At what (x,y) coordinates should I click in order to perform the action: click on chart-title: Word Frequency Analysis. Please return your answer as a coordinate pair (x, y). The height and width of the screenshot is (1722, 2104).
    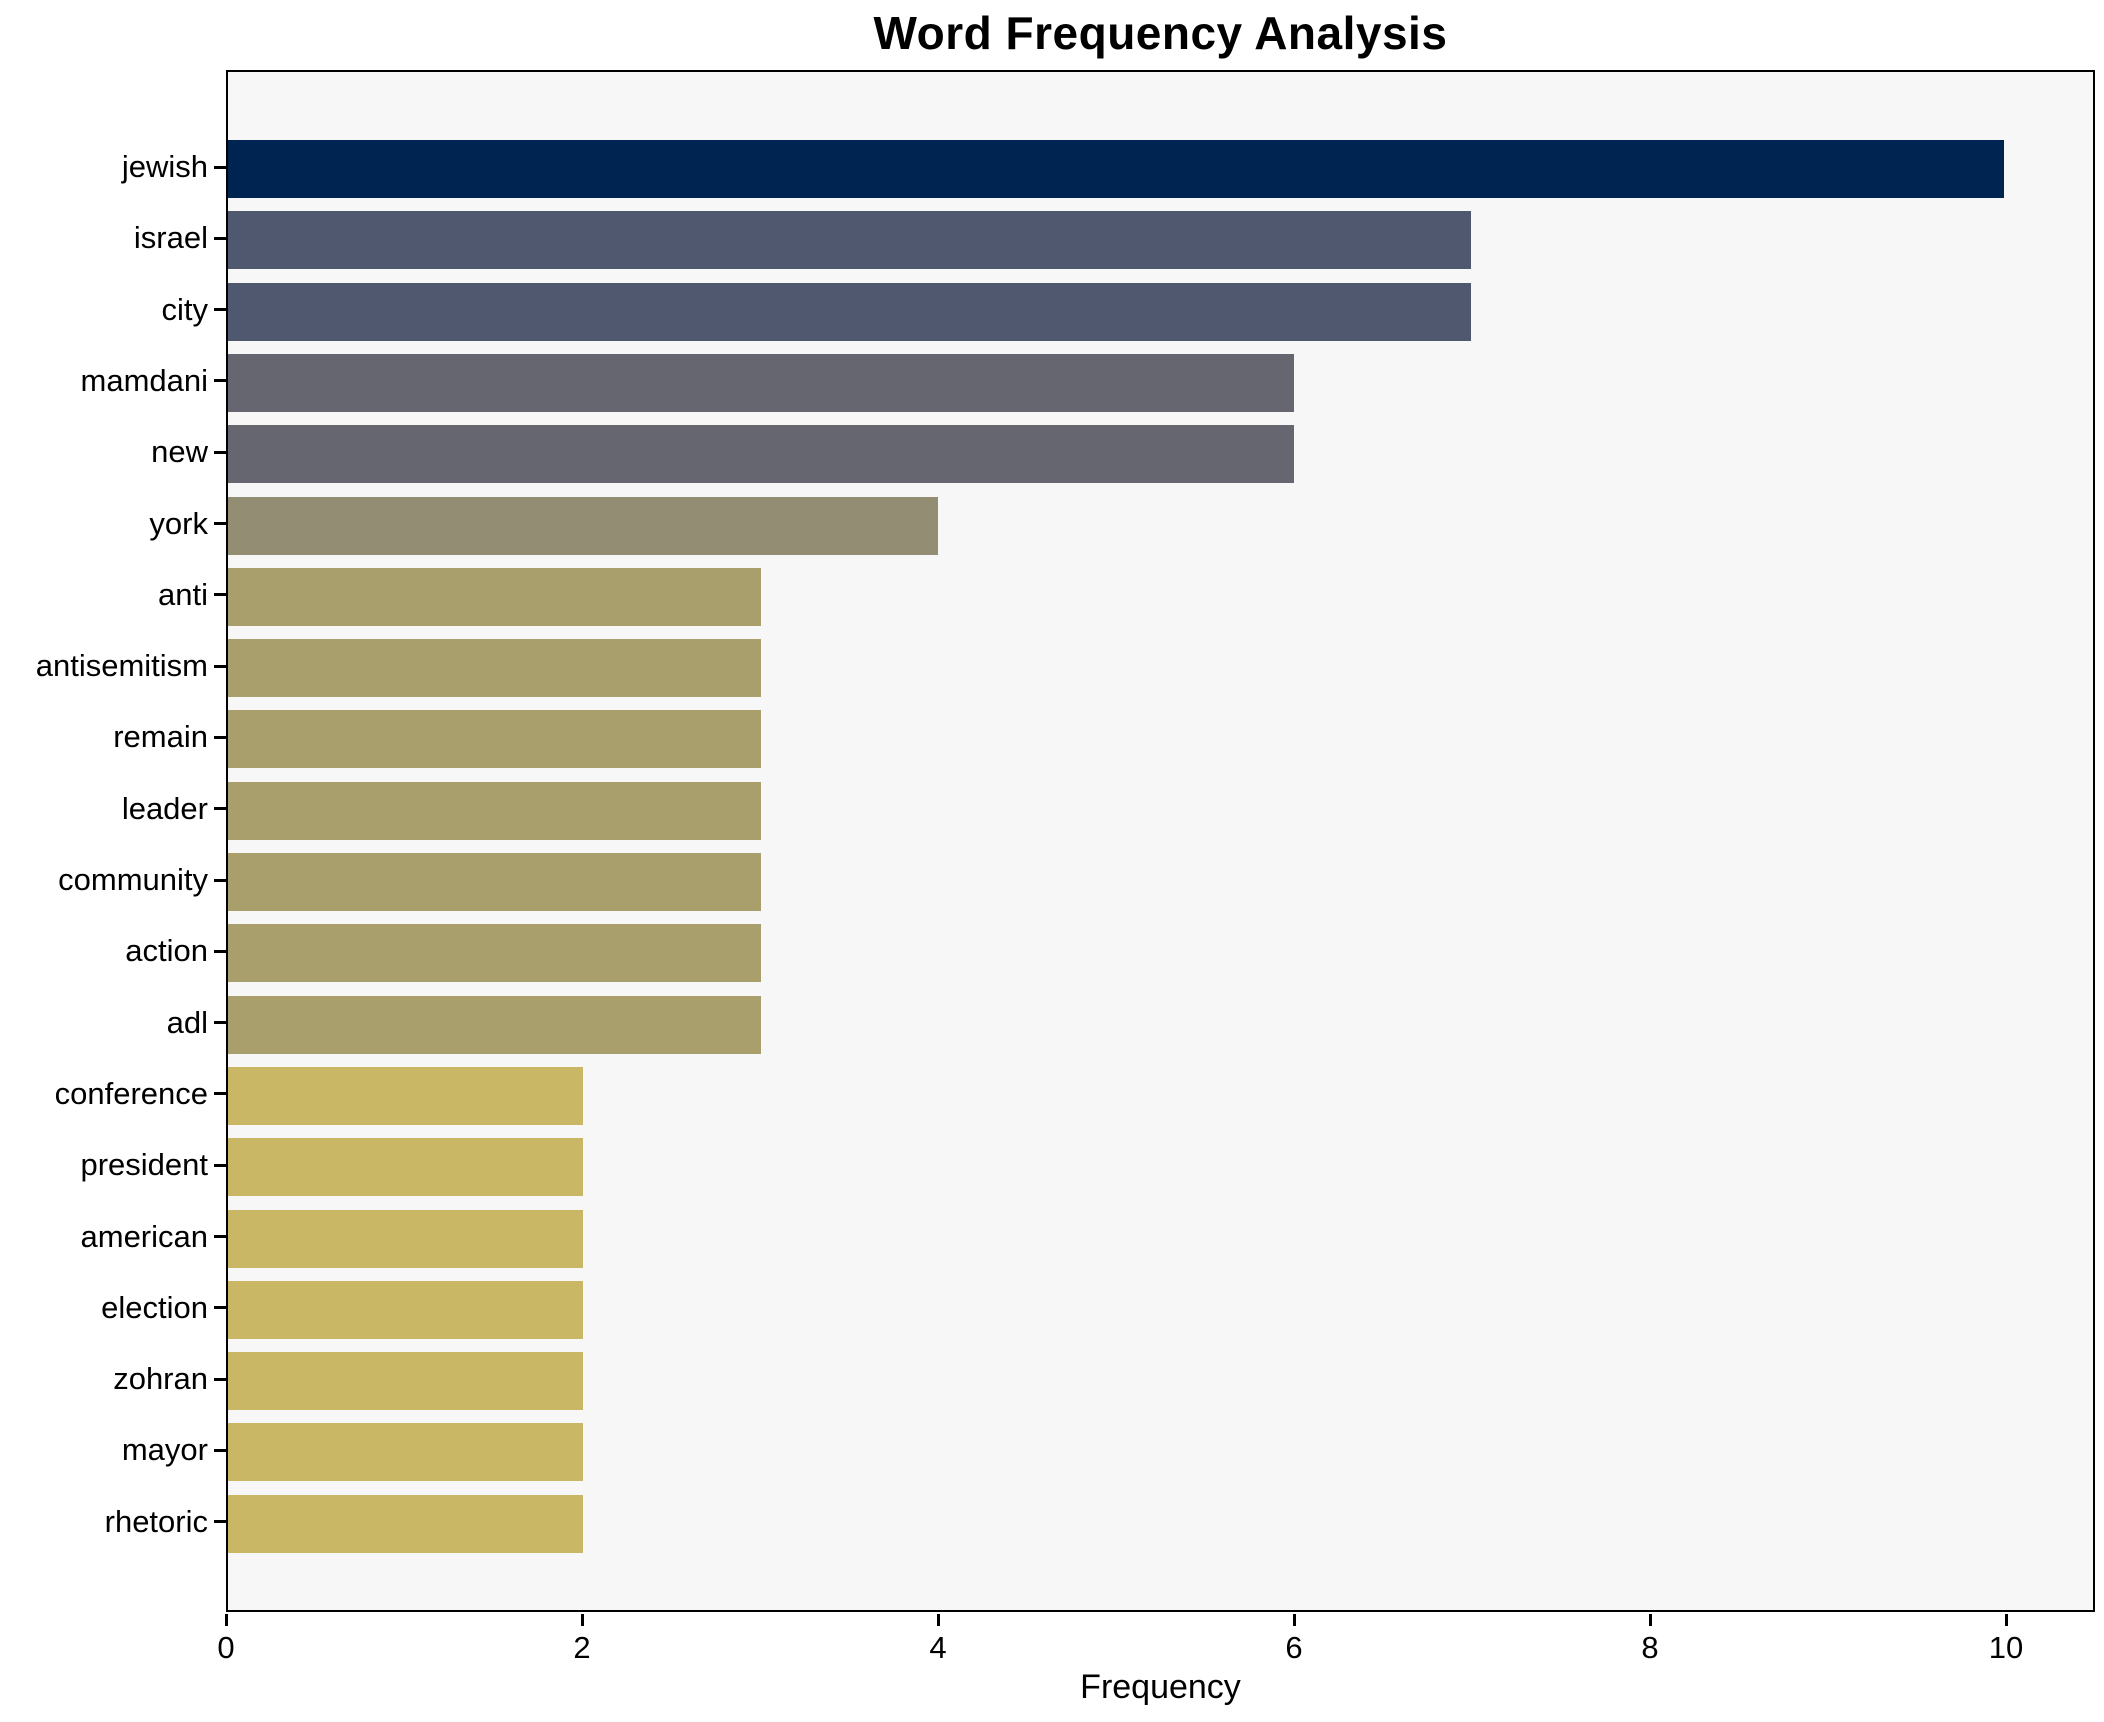
    Looking at the image, I should click on (1160, 33).